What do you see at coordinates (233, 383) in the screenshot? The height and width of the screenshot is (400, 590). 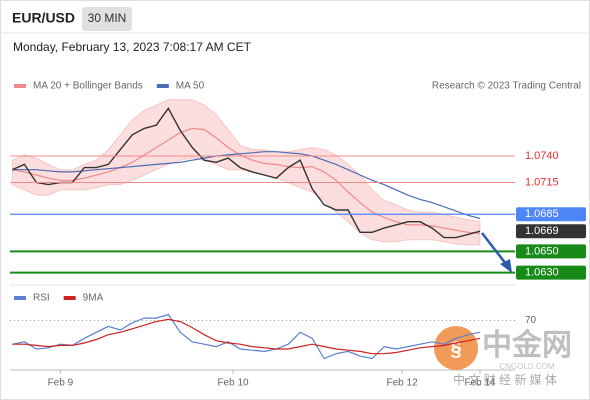 I see `x-tick-label: Feb 10` at bounding box center [233, 383].